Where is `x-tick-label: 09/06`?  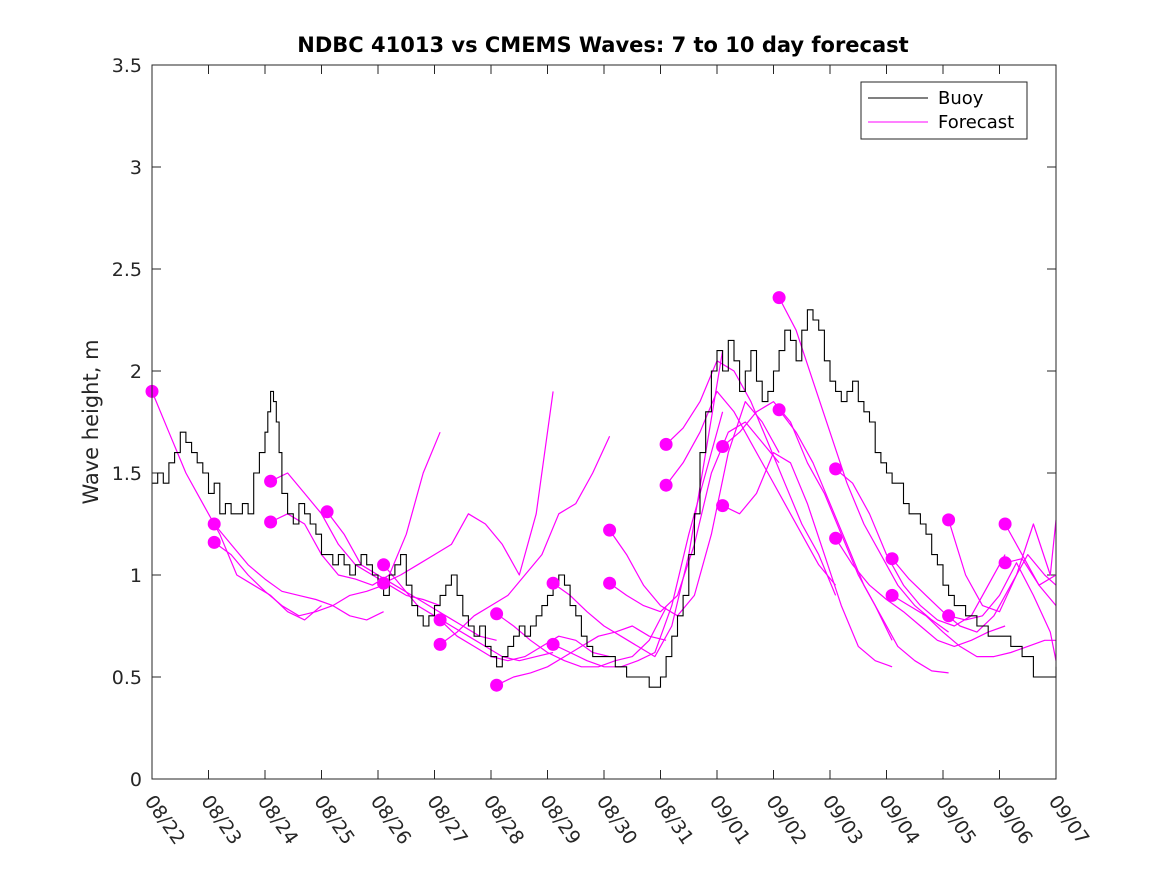 x-tick-label: 09/06 is located at coordinates (1011, 819).